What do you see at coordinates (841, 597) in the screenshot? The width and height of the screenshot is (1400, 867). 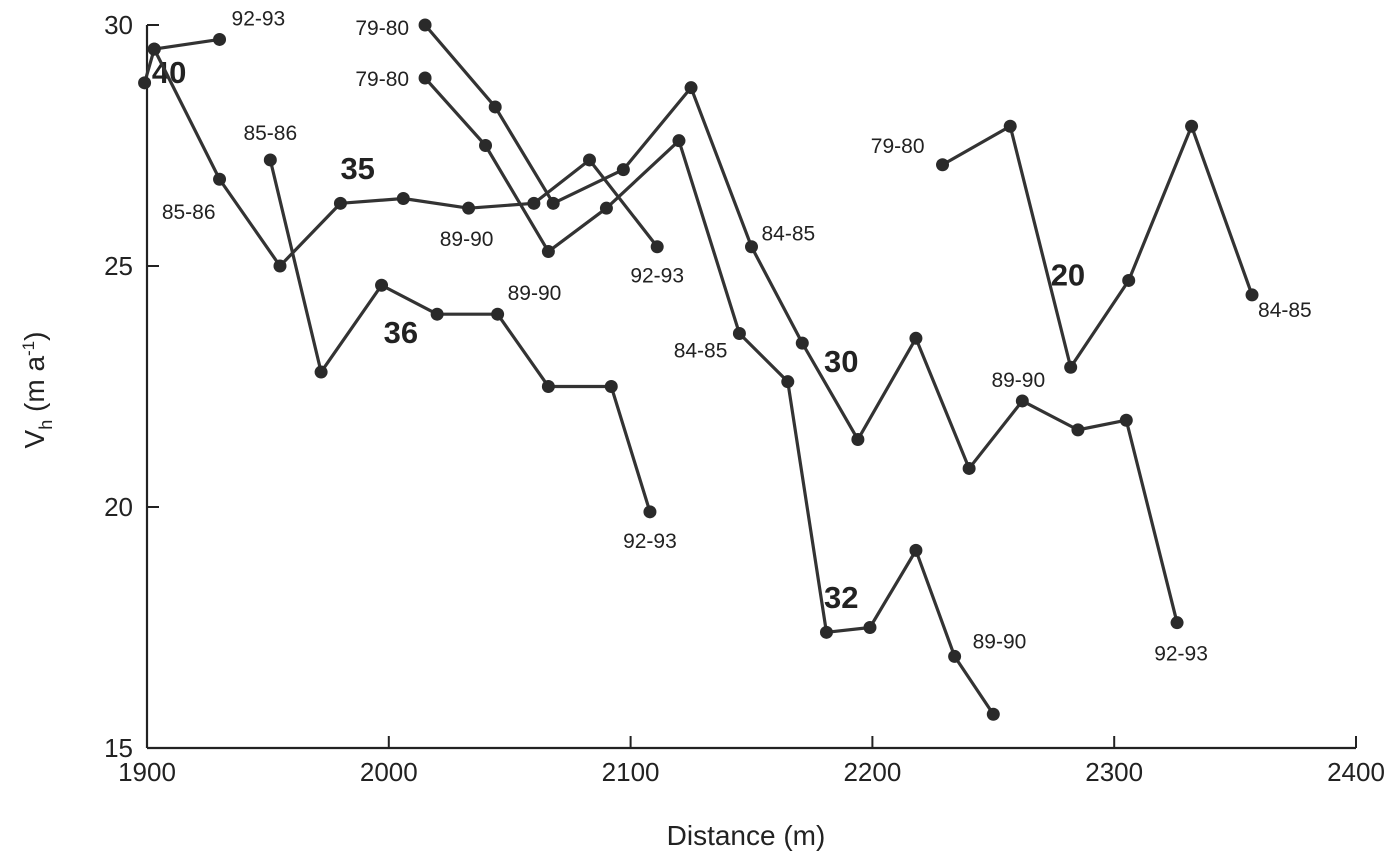 I see `series-name-label: 32` at bounding box center [841, 597].